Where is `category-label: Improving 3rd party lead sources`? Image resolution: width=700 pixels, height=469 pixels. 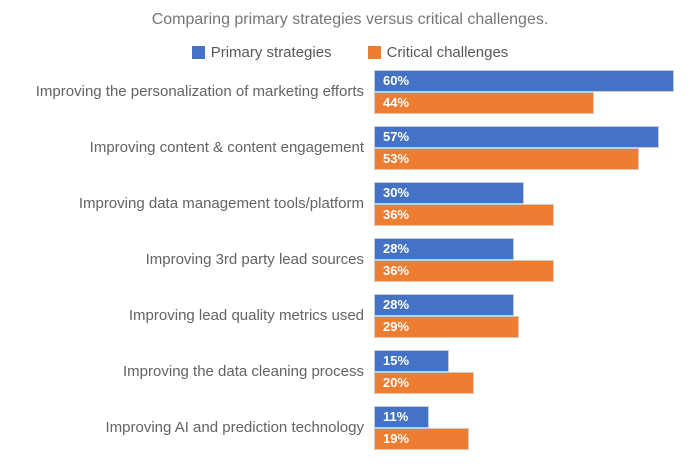
category-label: Improving 3rd party lead sources is located at coordinates (254, 259).